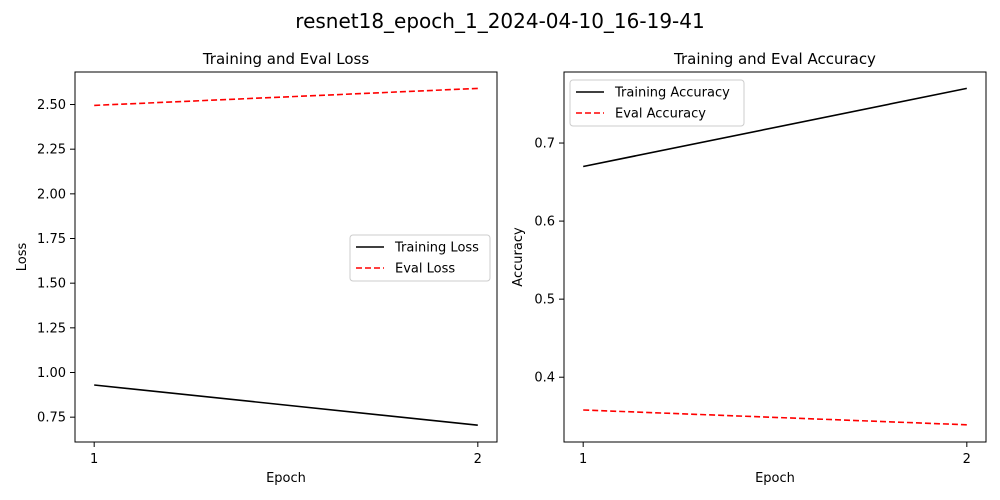 Image resolution: width=1000 pixels, height=500 pixels. Describe the element at coordinates (774, 59) in the screenshot. I see `subplot-title: Training and Eval Accuracy` at that location.